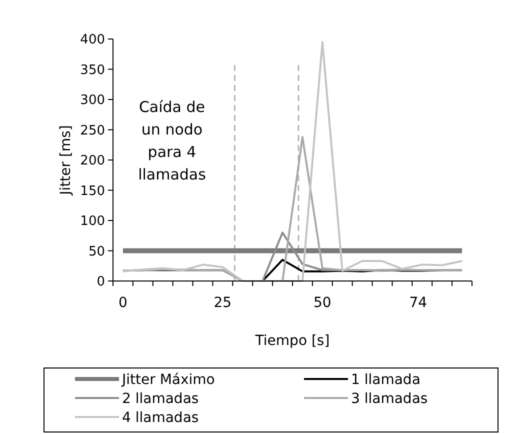  Describe the element at coordinates (92, 222) in the screenshot. I see `y-tick-label: 100` at that location.